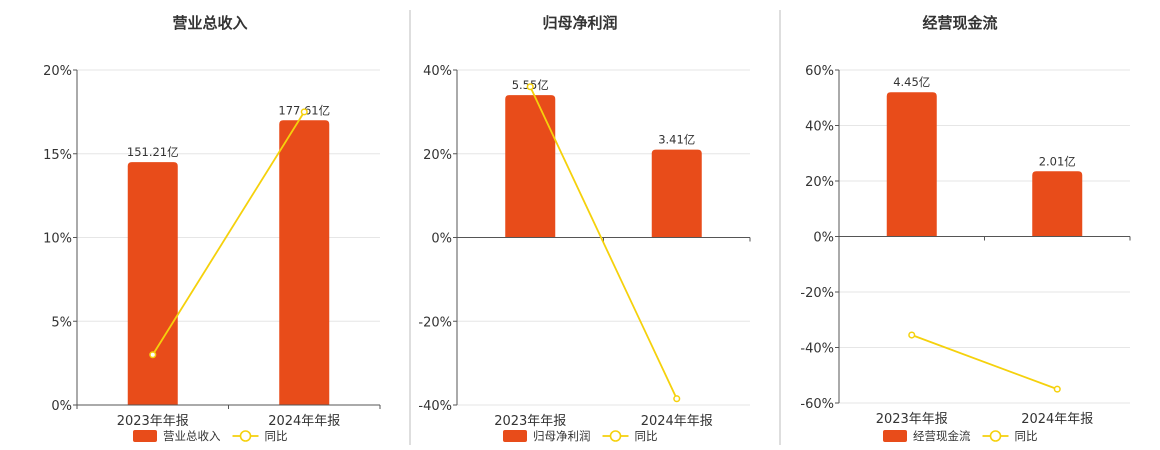 The height and width of the screenshot is (450, 1160). What do you see at coordinates (562, 436) in the screenshot?
I see `legend-bar-label: 归母净利润` at bounding box center [562, 436].